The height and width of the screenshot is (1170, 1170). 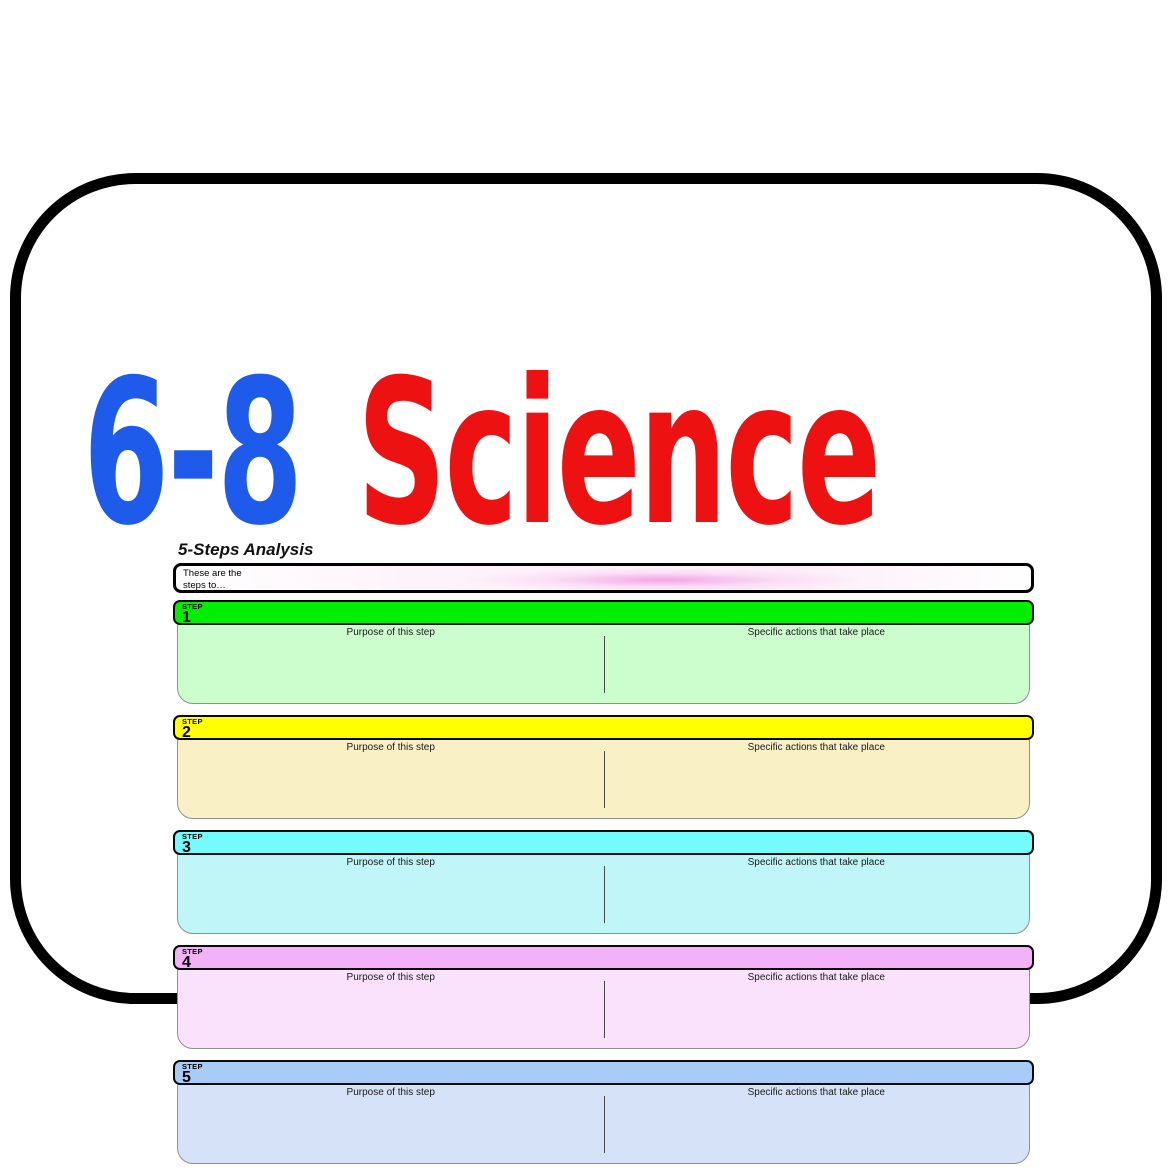 I want to click on organizer-subtitle: 5-Steps Analysis, so click(x=246, y=549).